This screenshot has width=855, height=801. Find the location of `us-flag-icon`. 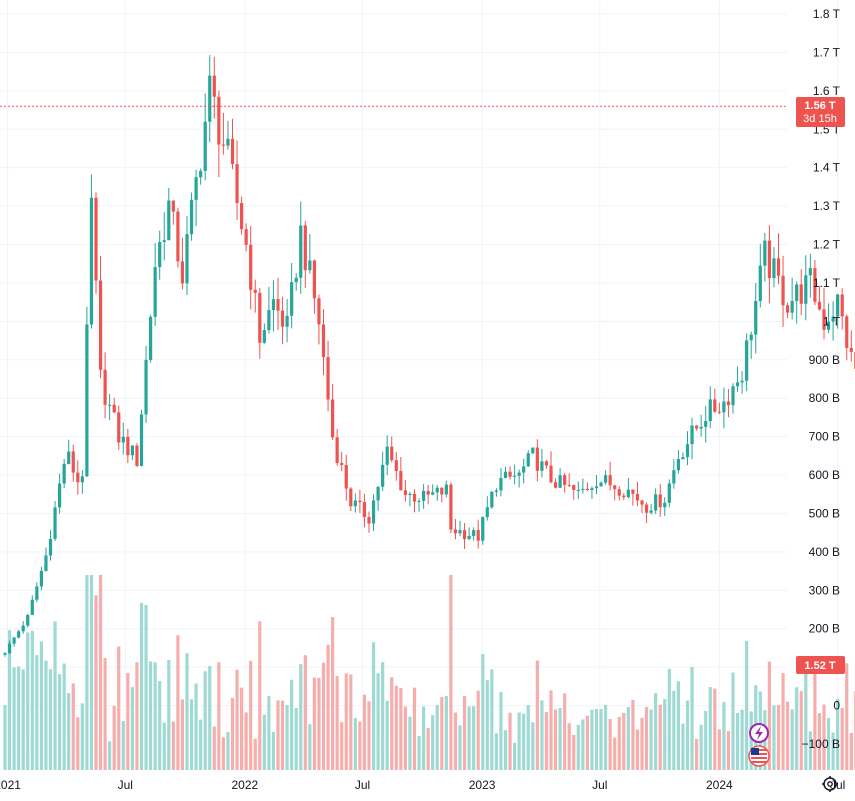

us-flag-icon is located at coordinates (759, 756).